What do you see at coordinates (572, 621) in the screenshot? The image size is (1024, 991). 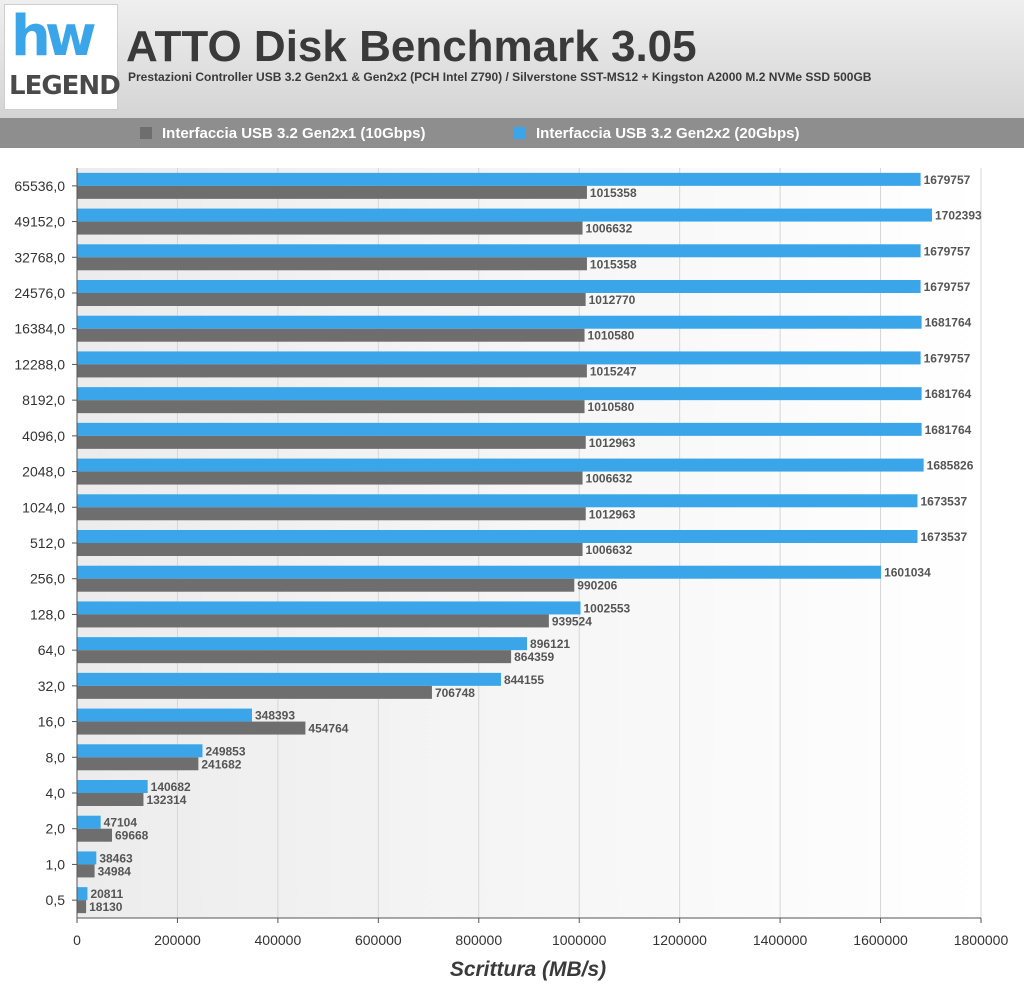 I see `data-label-gen2x1: 939524` at bounding box center [572, 621].